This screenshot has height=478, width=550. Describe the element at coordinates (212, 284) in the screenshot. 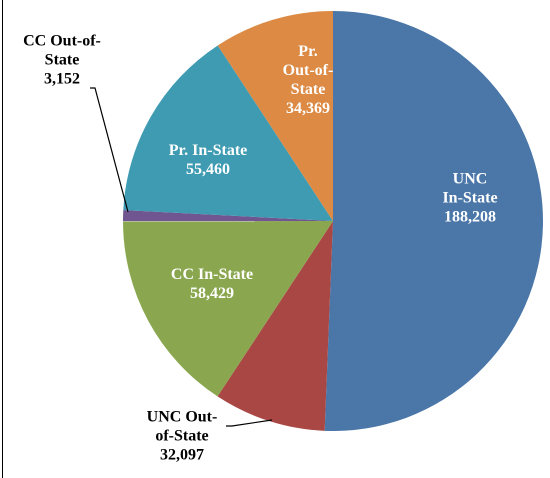

I see `slice-label: CC In-State 58,429` at that location.